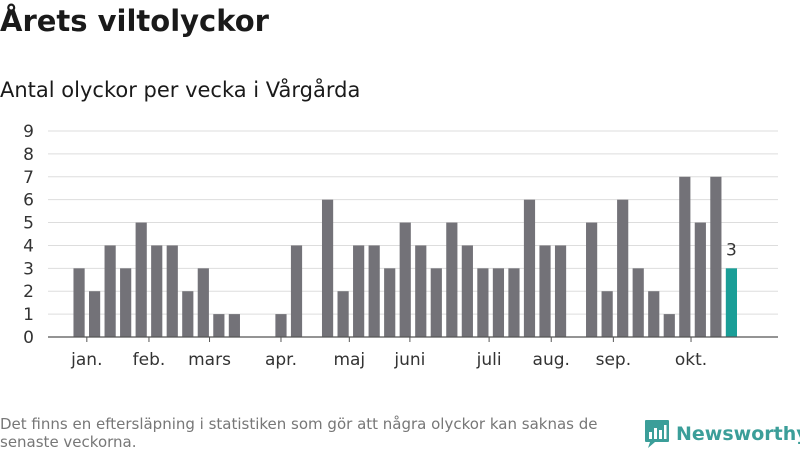  Describe the element at coordinates (86, 360) in the screenshot. I see `x-tick-label: jan.` at that location.